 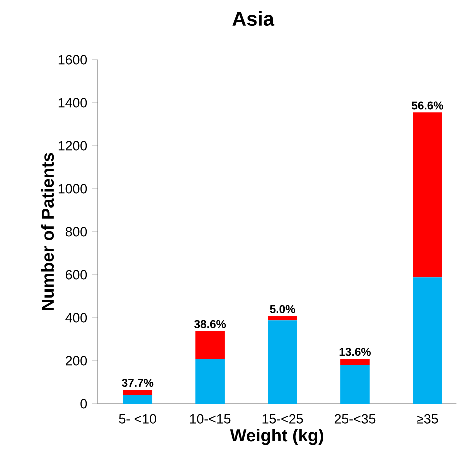 I want to click on y-tick-label: 400, so click(x=77, y=318).